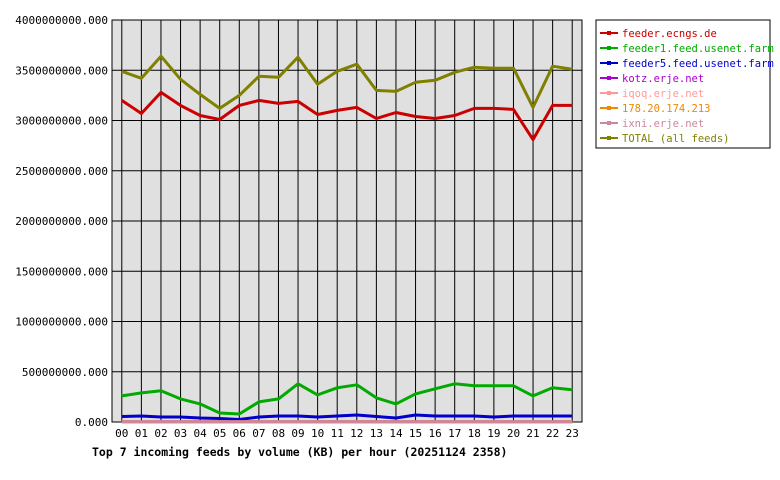 Image resolution: width=780 pixels, height=480 pixels. Describe the element at coordinates (663, 94) in the screenshot. I see `legend-label: iqoq.erje.net` at that location.